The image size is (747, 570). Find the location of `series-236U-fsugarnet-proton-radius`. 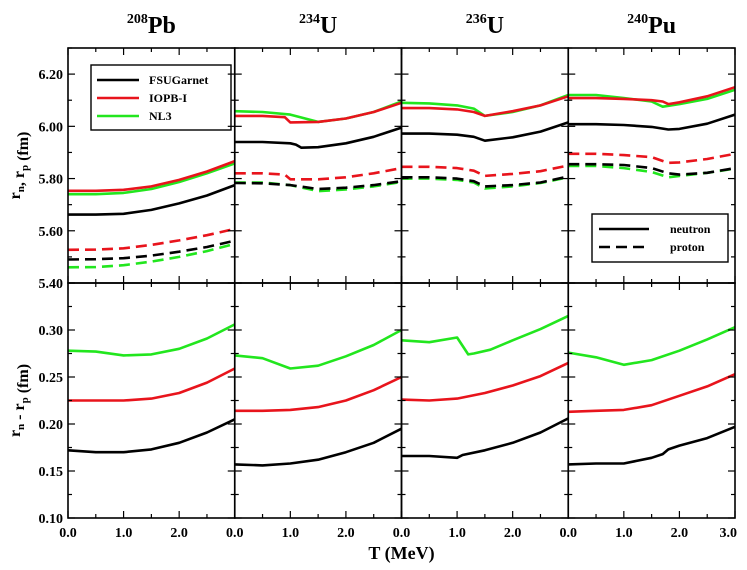

series-236U-fsugarnet-proton-radius is located at coordinates (485, 181).